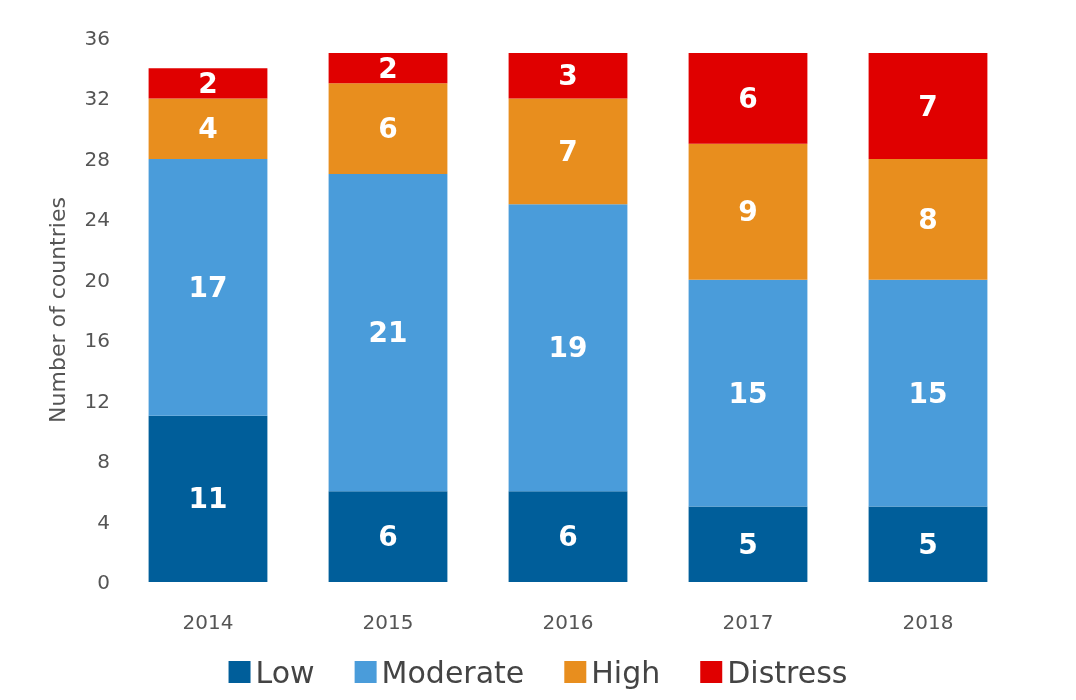  What do you see at coordinates (97, 340) in the screenshot?
I see `y-tick-label: 16` at bounding box center [97, 340].